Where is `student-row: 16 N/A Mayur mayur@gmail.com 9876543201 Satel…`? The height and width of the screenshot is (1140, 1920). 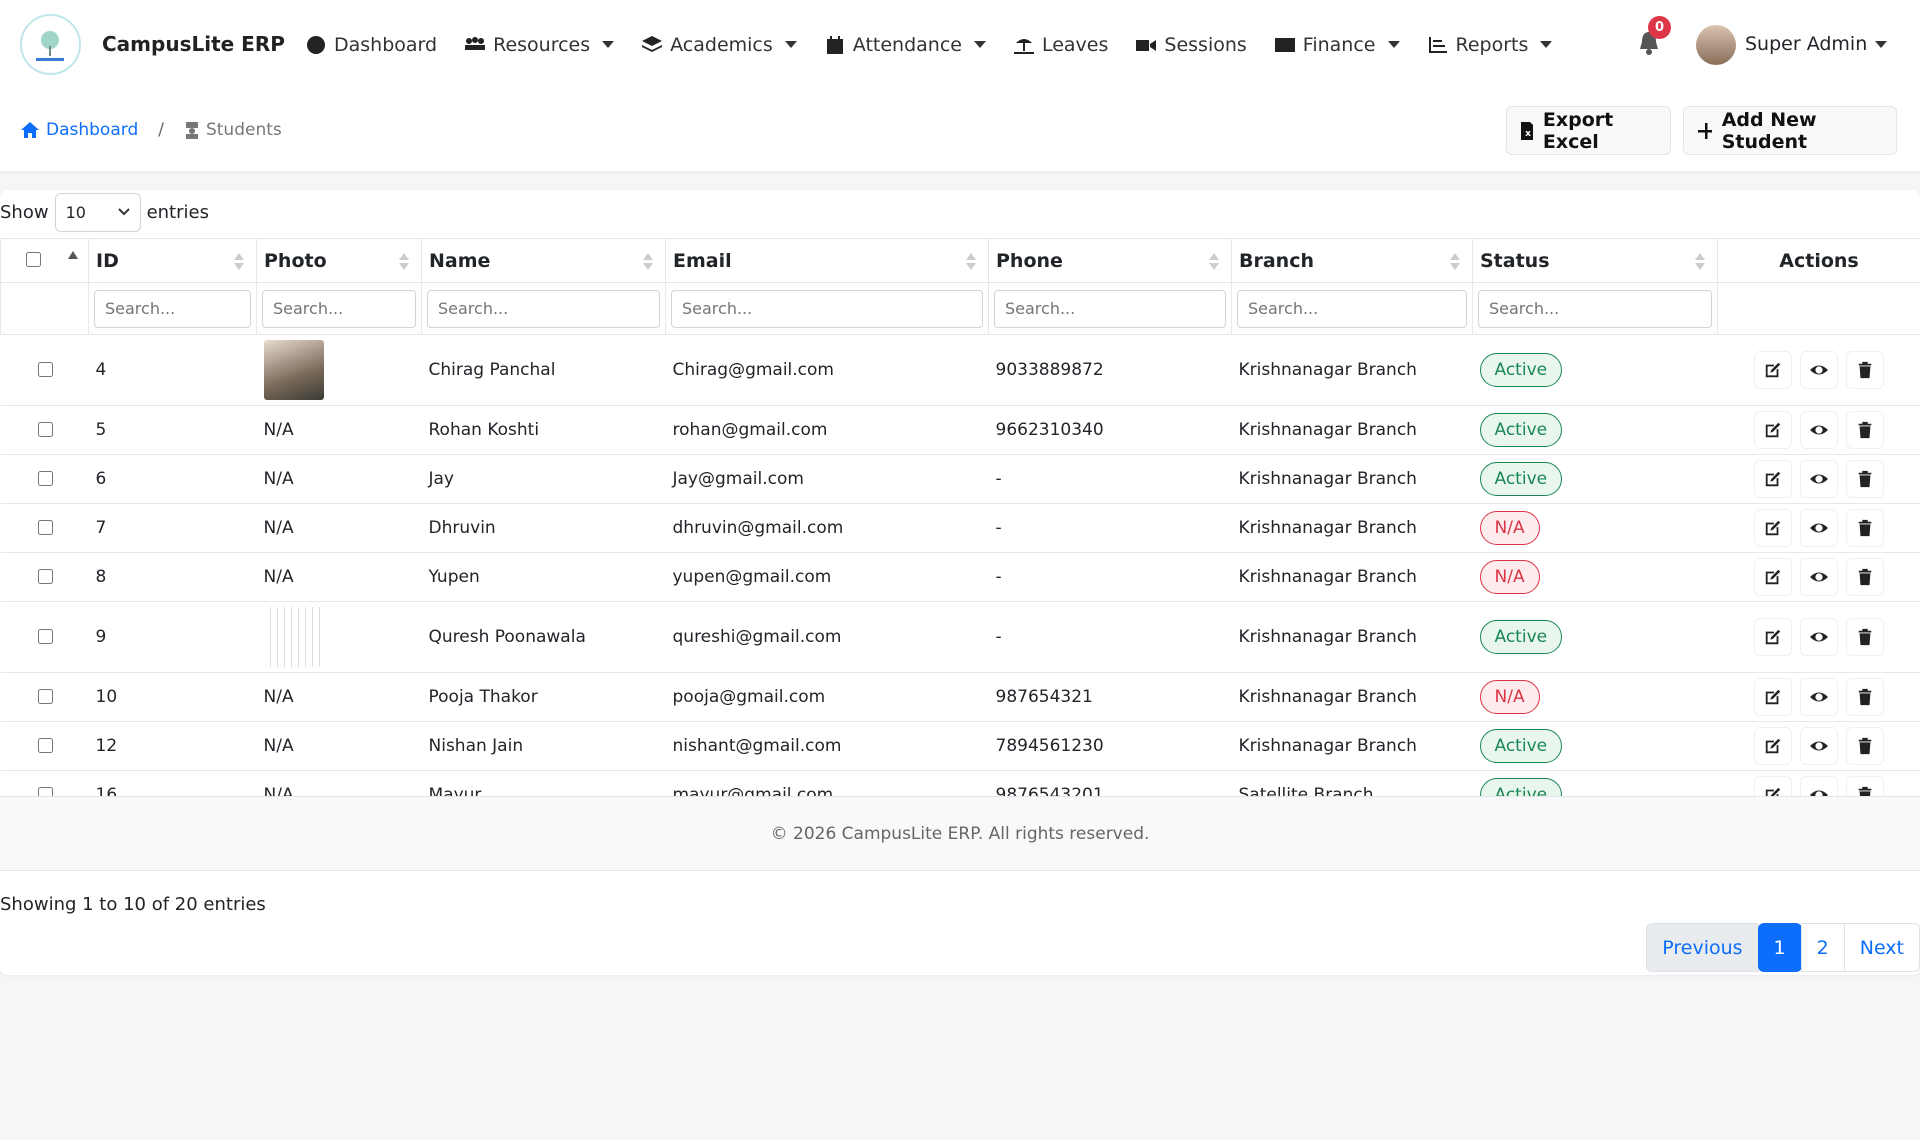 student-row: 16 N/A Mayur mayur@gmail.com 9876543201 Satel… is located at coordinates (960, 783).